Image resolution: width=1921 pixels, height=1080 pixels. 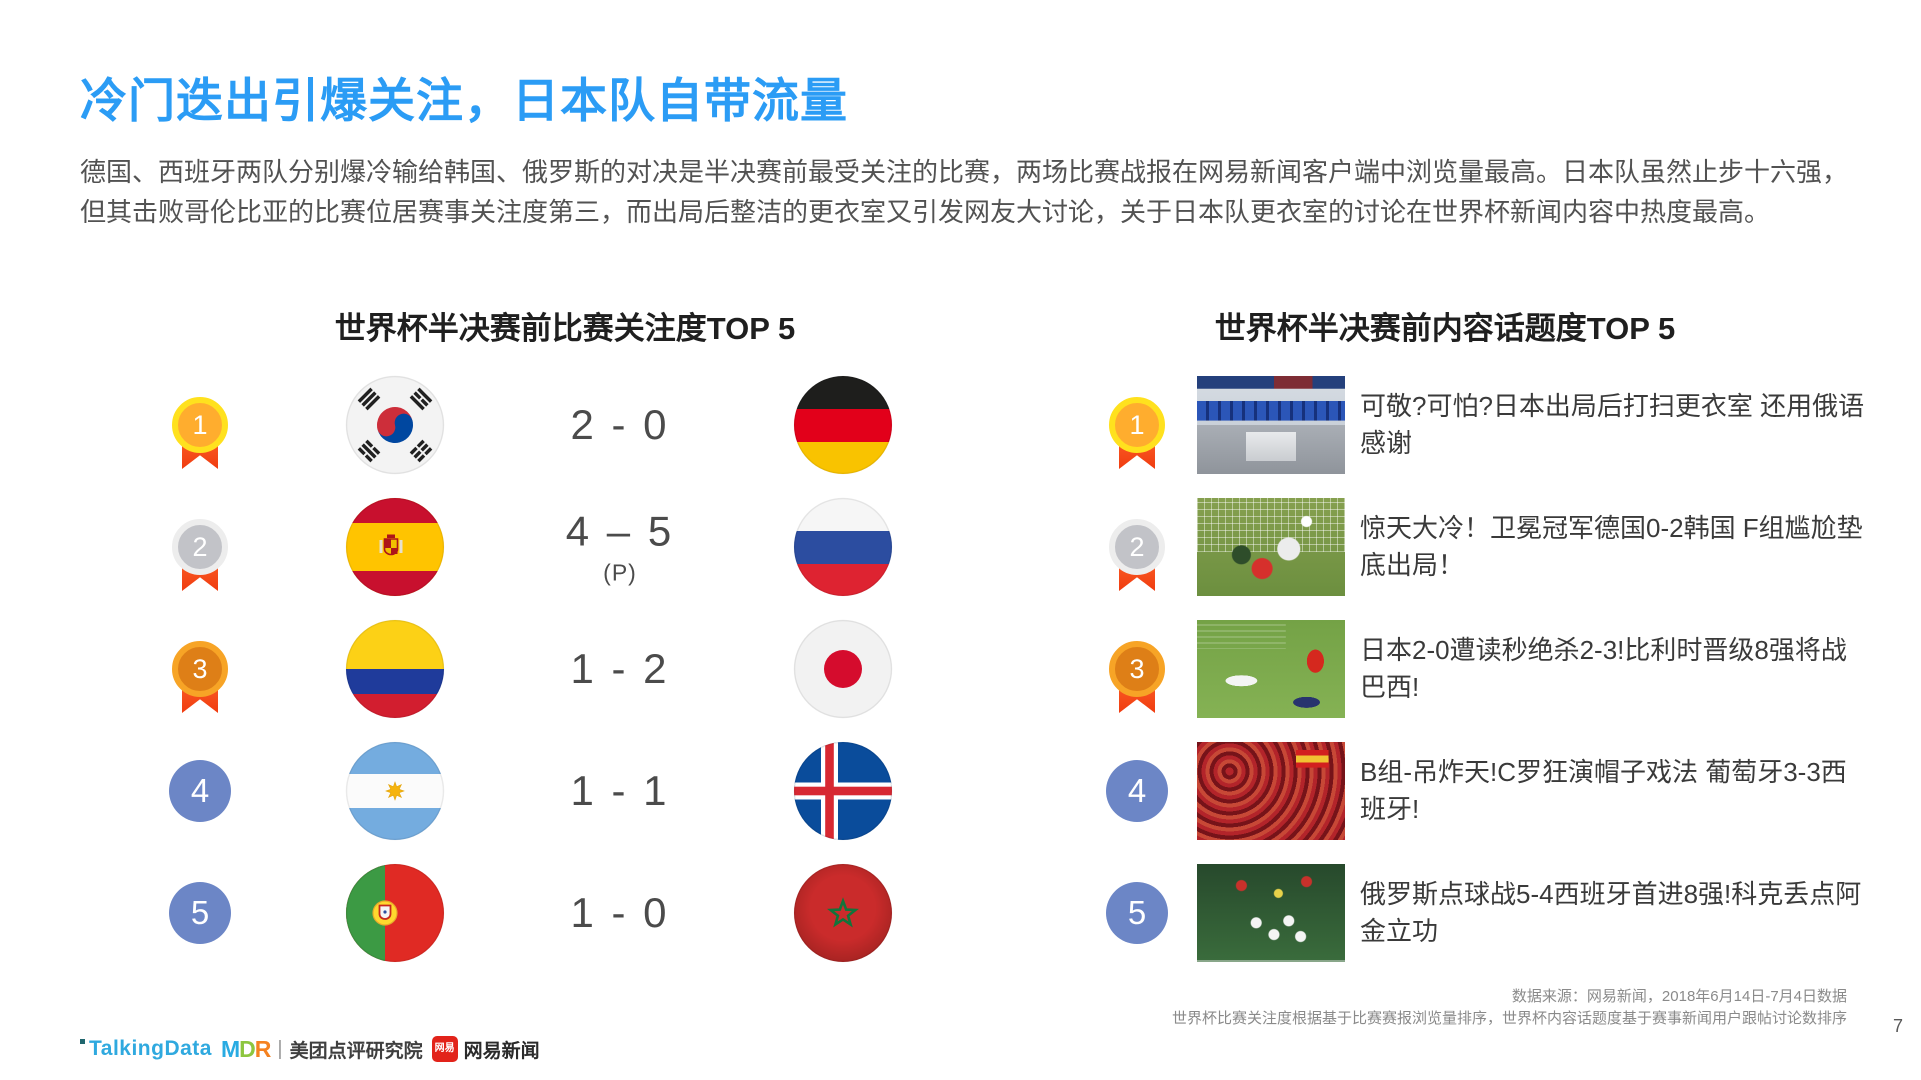 I want to click on flag-iceland-icon, so click(x=843, y=791).